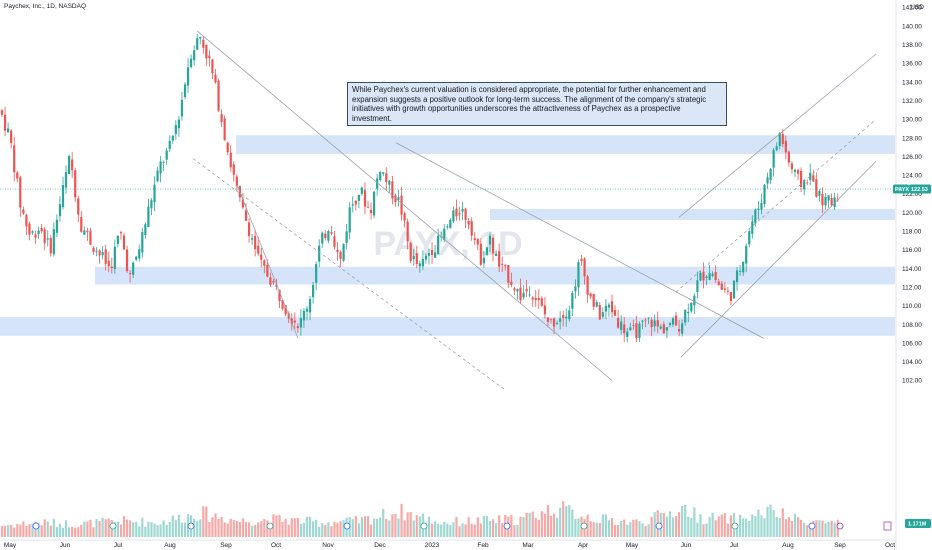 This screenshot has height=550, width=932. Describe the element at coordinates (912, 101) in the screenshot. I see `y-tick-label: 132.00` at that location.